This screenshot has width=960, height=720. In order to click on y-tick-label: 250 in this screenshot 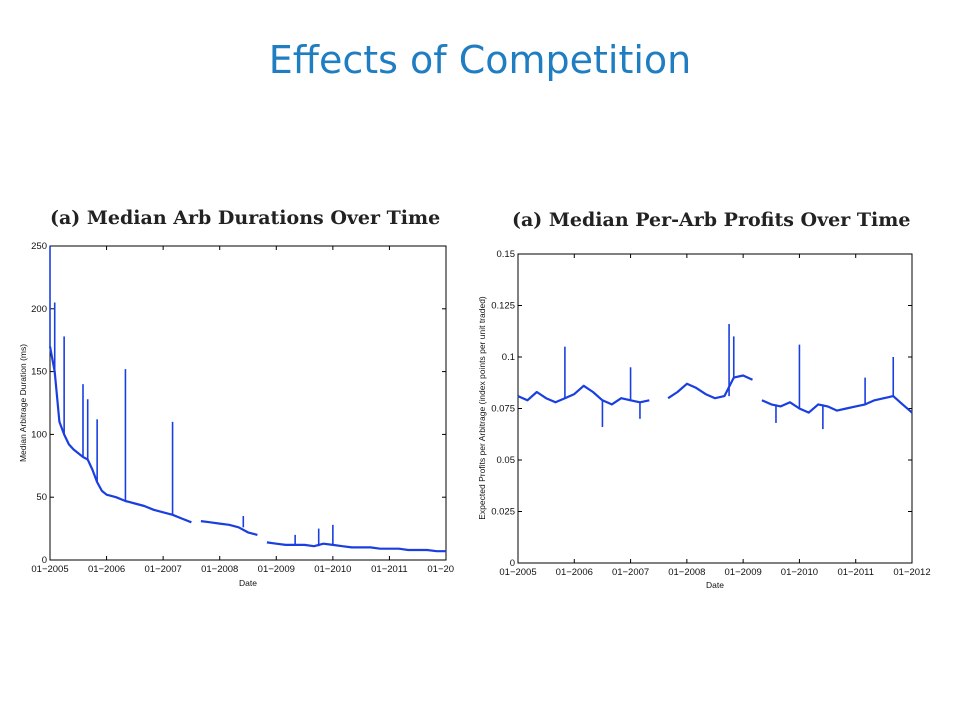, I will do `click(39, 246)`.